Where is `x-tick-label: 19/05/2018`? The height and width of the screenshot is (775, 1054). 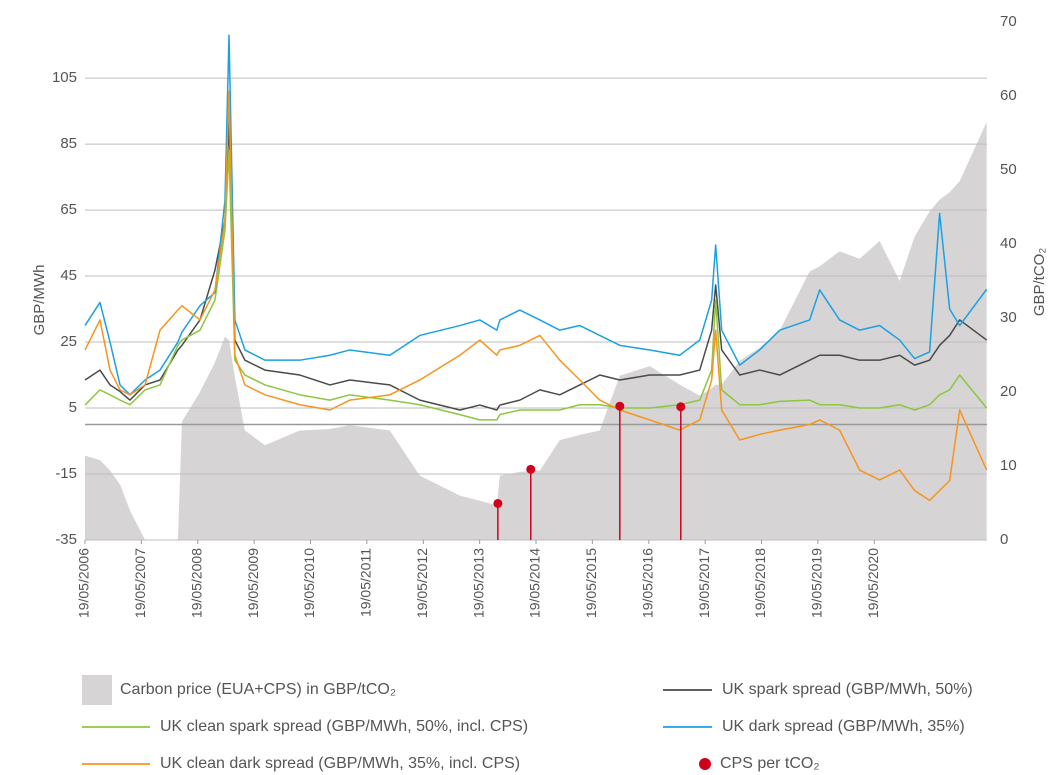 x-tick-label: 19/05/2018 is located at coordinates (760, 583).